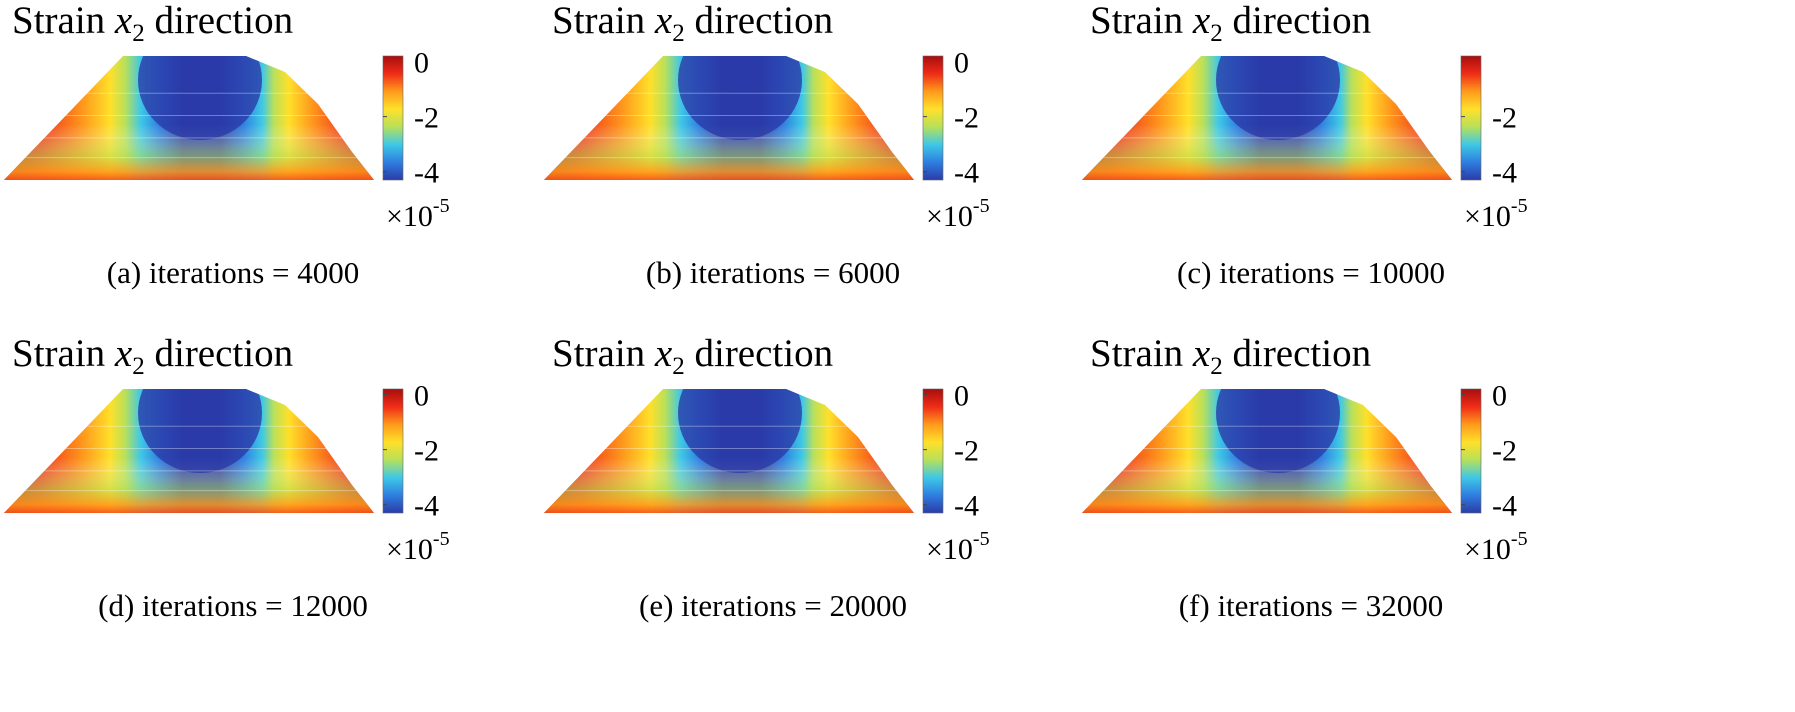 The image size is (1795, 712). What do you see at coordinates (1311, 272) in the screenshot?
I see `panel-caption: (c) iterations = 10000` at bounding box center [1311, 272].